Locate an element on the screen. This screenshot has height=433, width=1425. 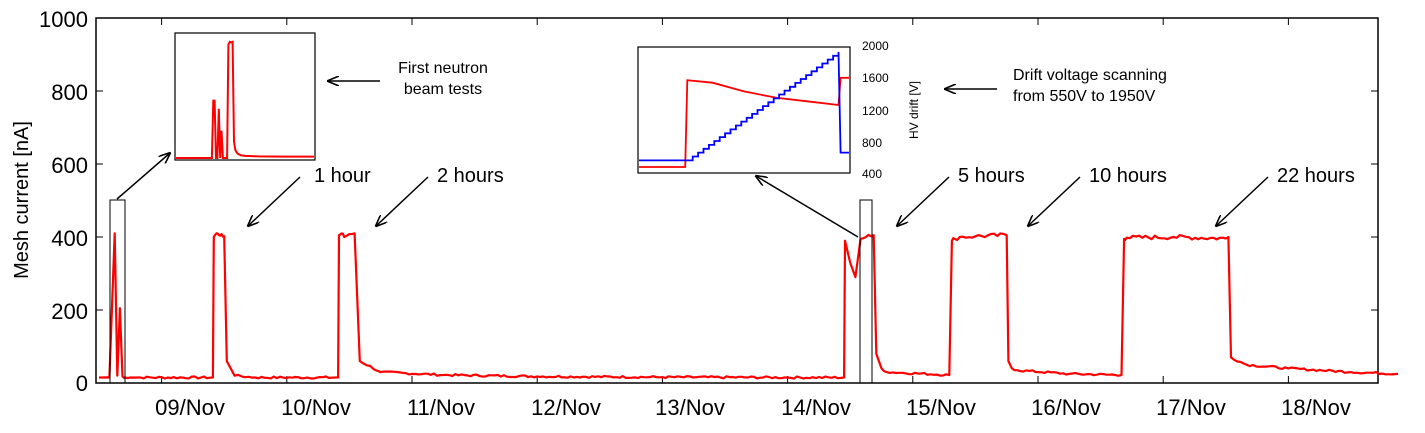
x-tick-label: 09/Nov is located at coordinates (190, 407).